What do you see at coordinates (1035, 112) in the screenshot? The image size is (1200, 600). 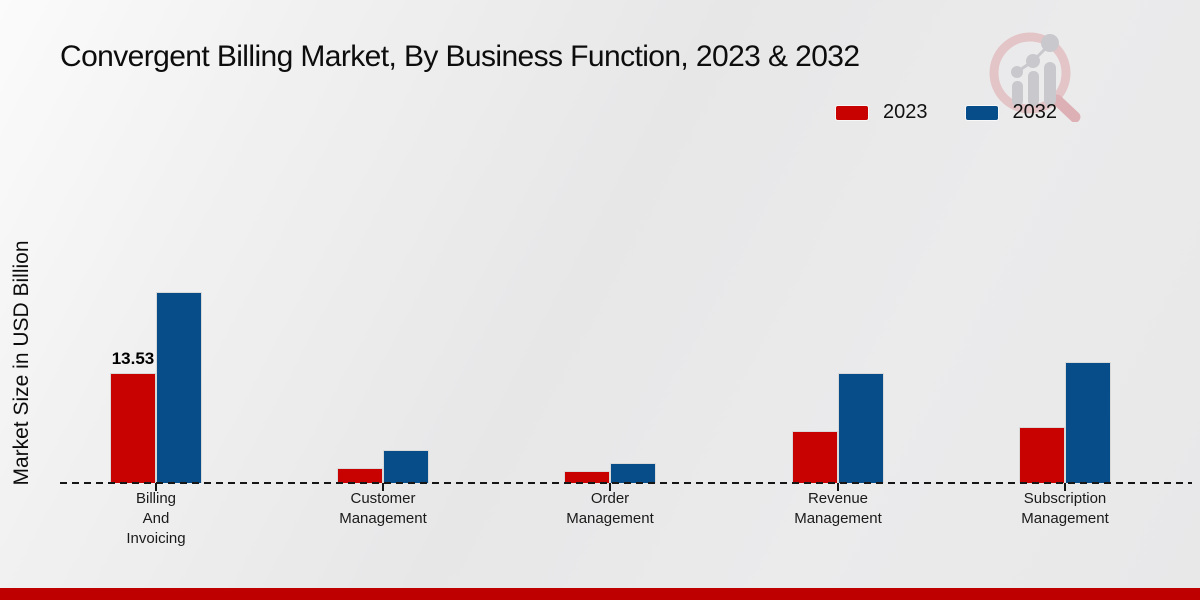 I see `legend-label-2032: 2032` at bounding box center [1035, 112].